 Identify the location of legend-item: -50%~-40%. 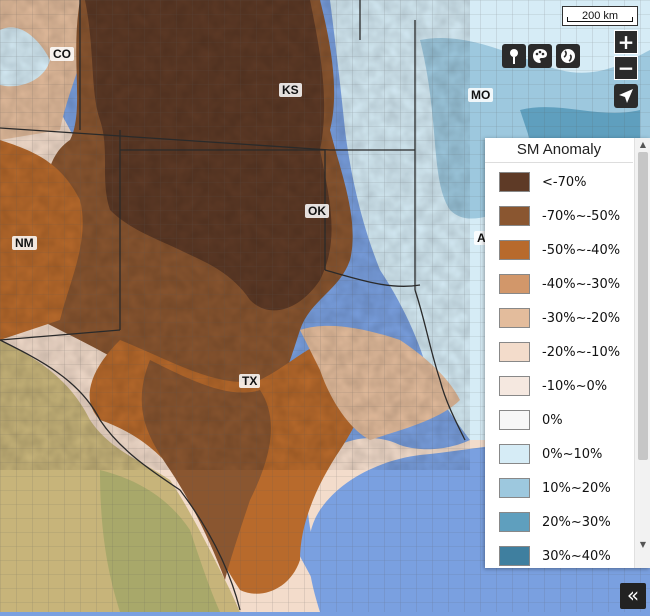
(559, 250).